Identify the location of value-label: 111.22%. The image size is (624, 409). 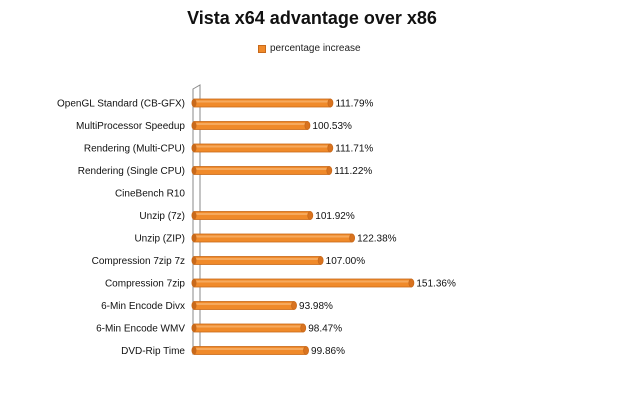
(353, 171).